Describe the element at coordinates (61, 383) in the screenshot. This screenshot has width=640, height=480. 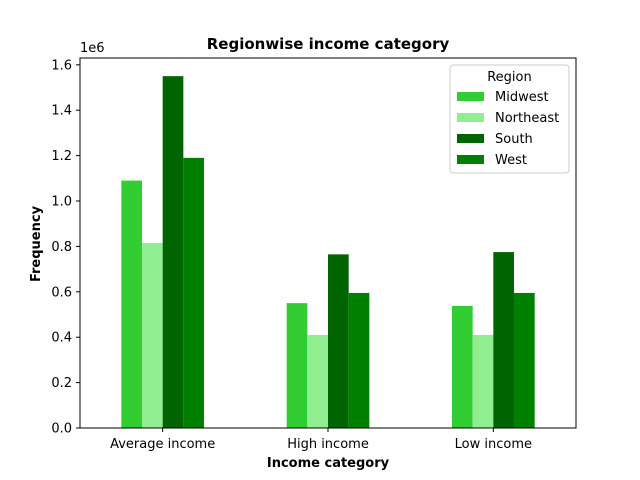
I see `y-tick-label: 0.2` at that location.